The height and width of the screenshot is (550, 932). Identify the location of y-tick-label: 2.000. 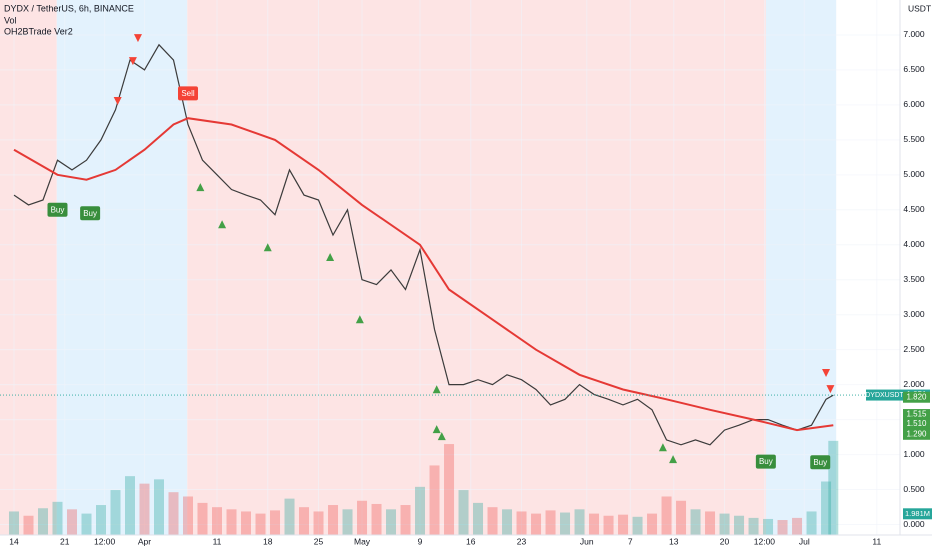
(914, 384).